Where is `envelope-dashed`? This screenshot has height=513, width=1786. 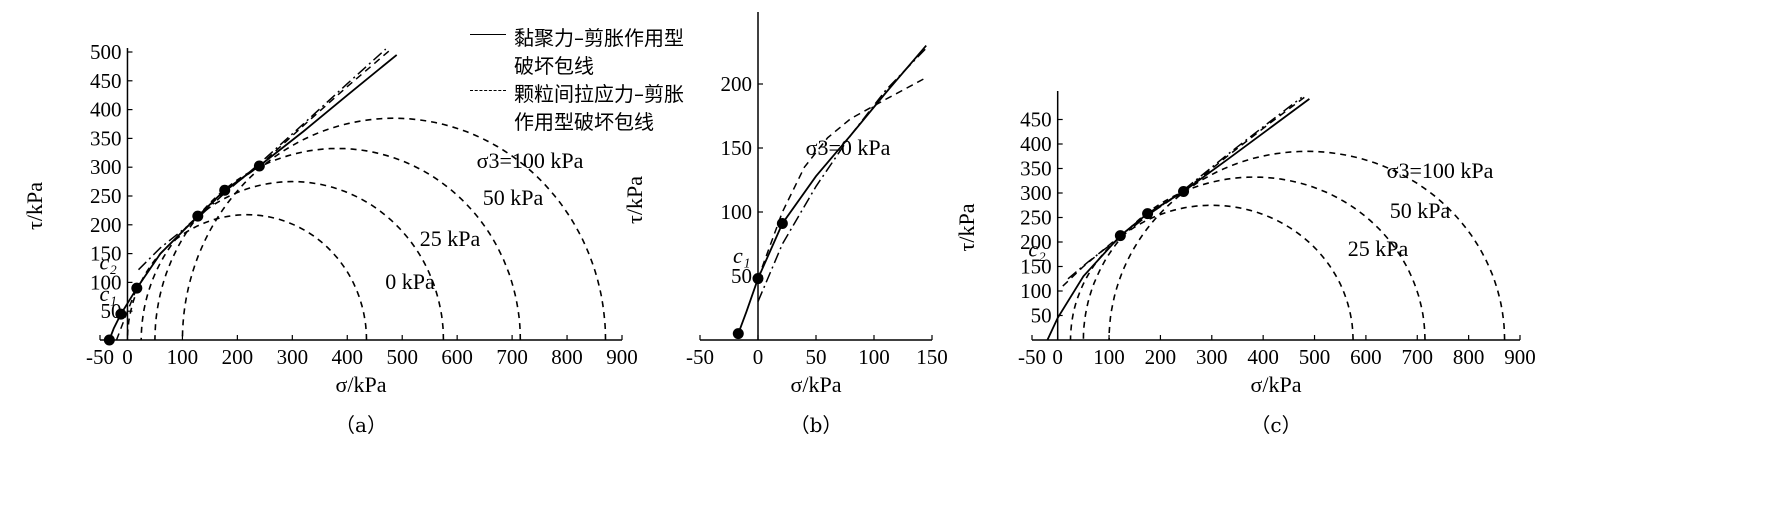 envelope-dashed is located at coordinates (253, 194).